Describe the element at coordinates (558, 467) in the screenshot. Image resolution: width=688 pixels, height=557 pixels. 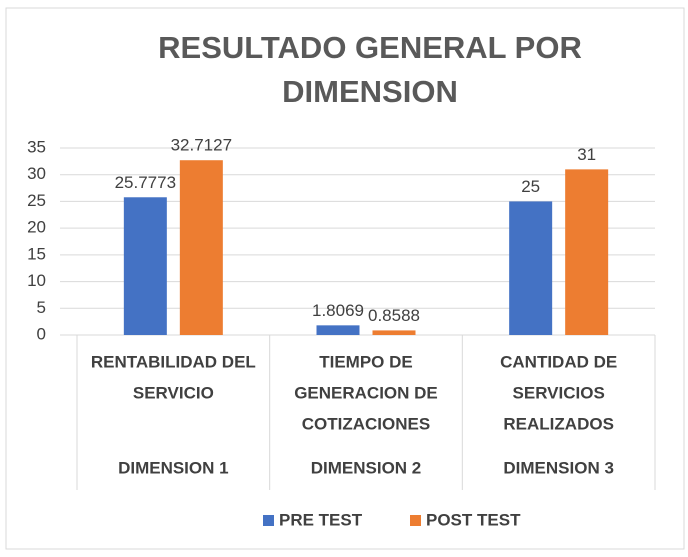
I see `group-label: DIMENSION 3` at that location.